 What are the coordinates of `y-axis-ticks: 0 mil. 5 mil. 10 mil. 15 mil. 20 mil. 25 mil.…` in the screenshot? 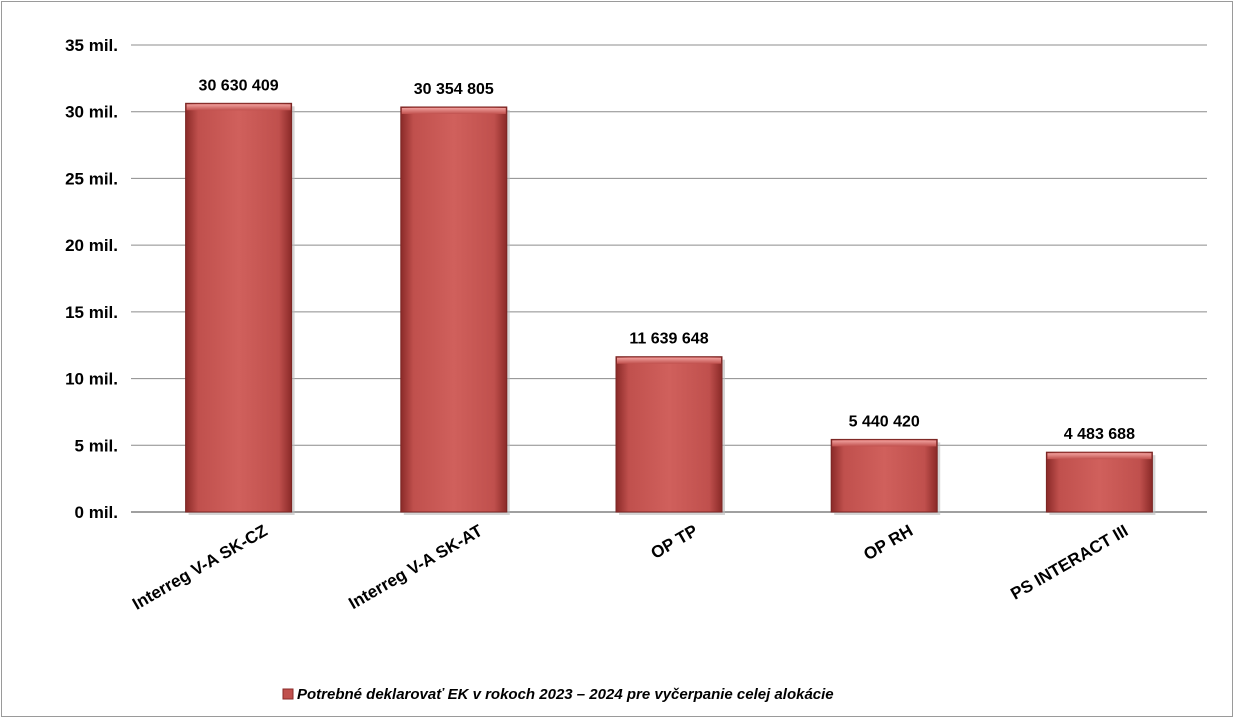 It's located at (91, 279).